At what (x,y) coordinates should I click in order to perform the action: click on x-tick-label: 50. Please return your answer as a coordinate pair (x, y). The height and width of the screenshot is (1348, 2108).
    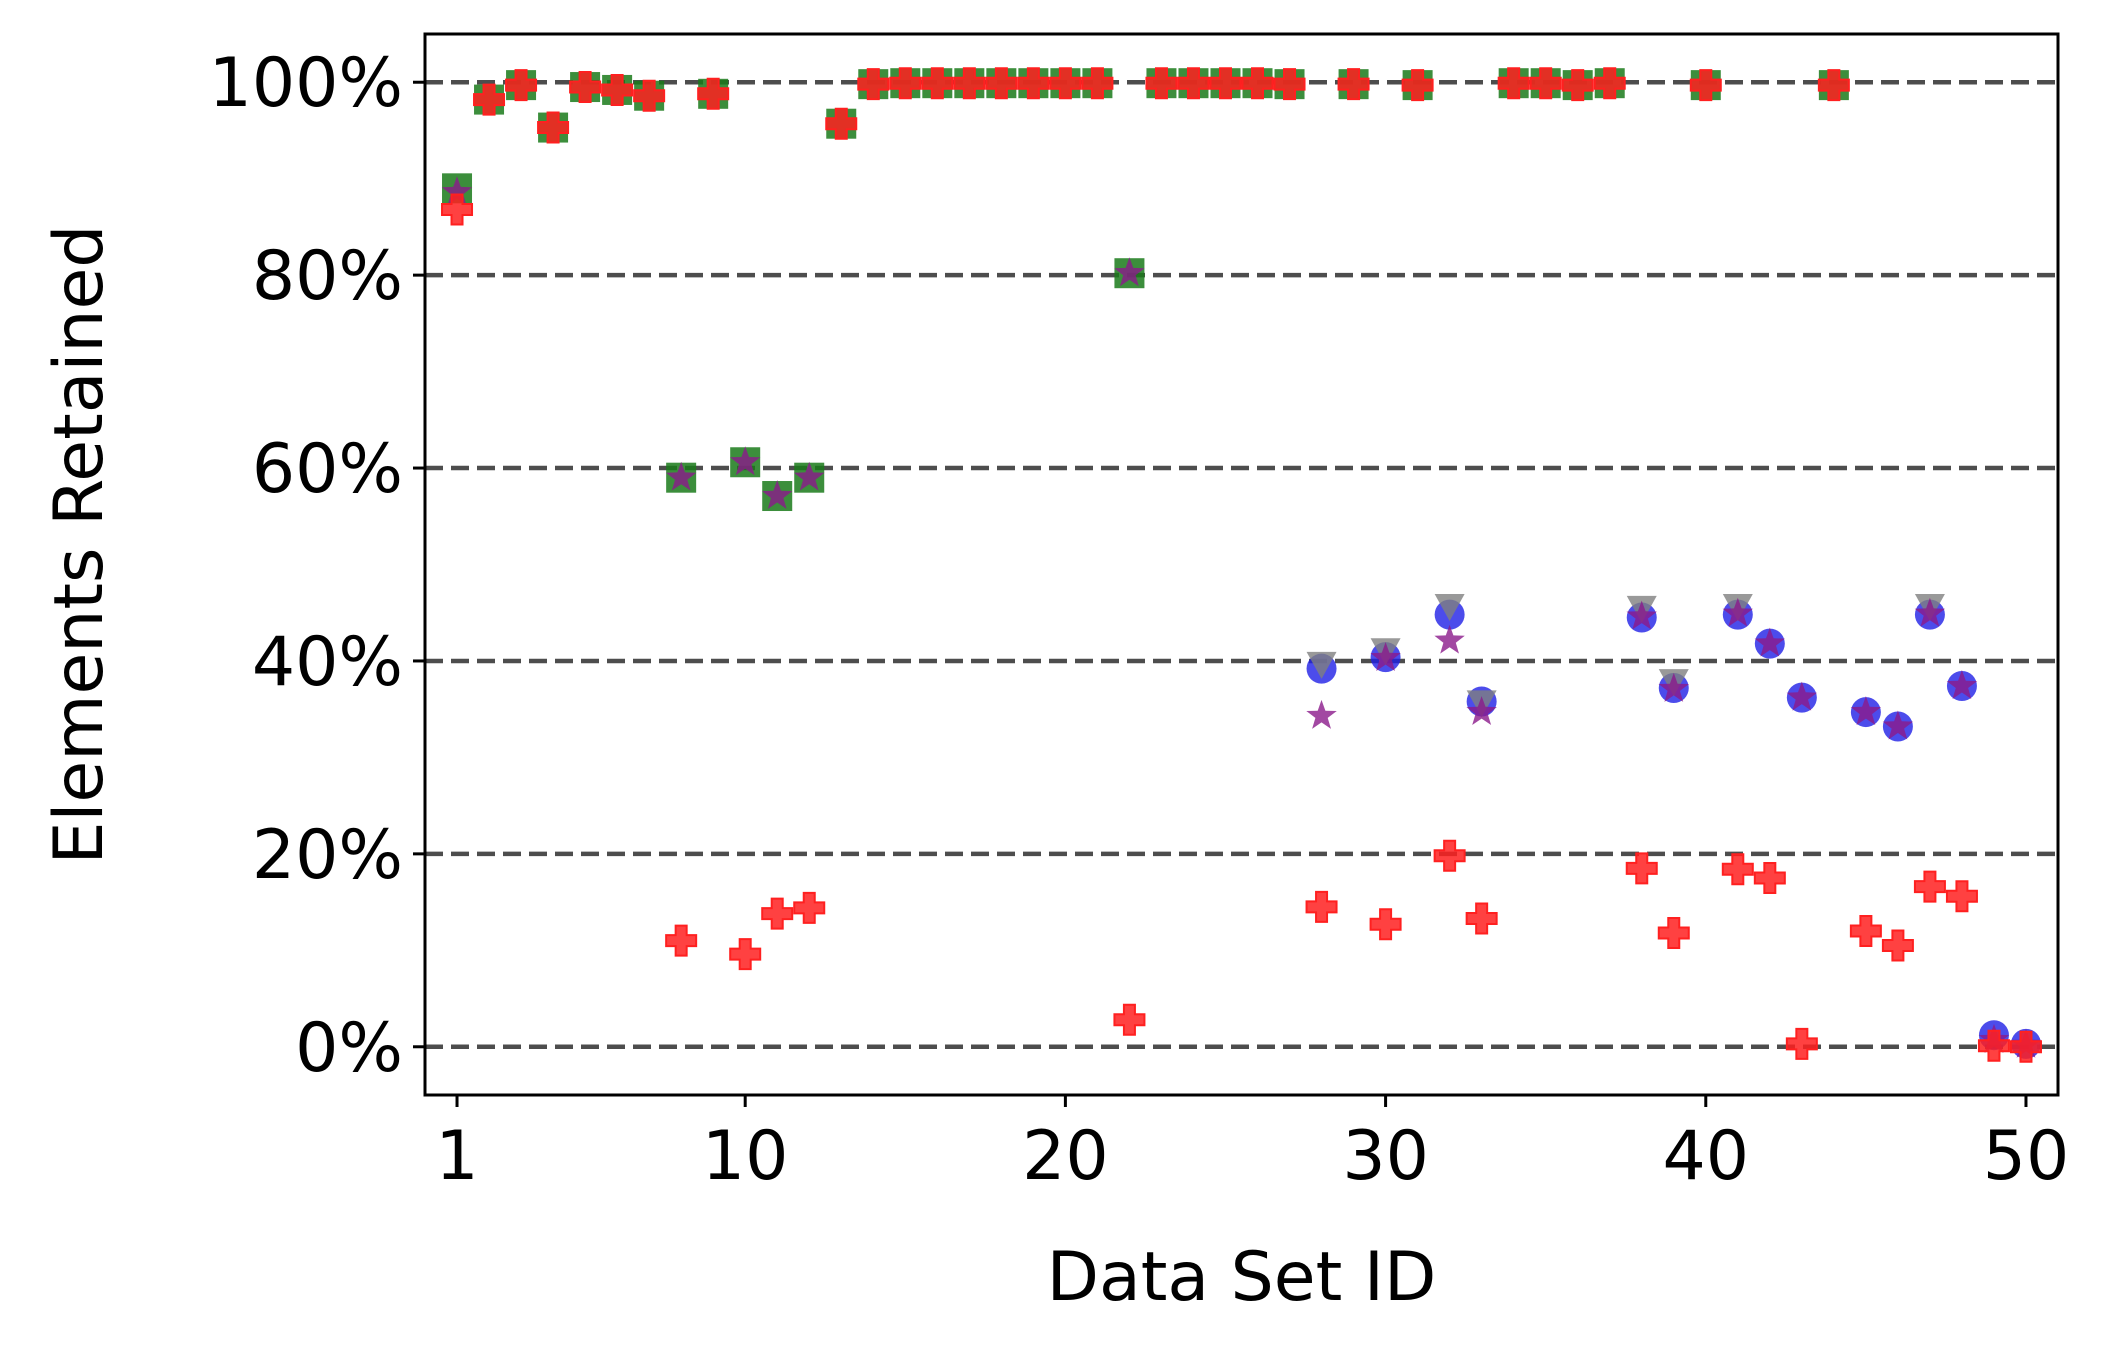
    Looking at the image, I should click on (2026, 1156).